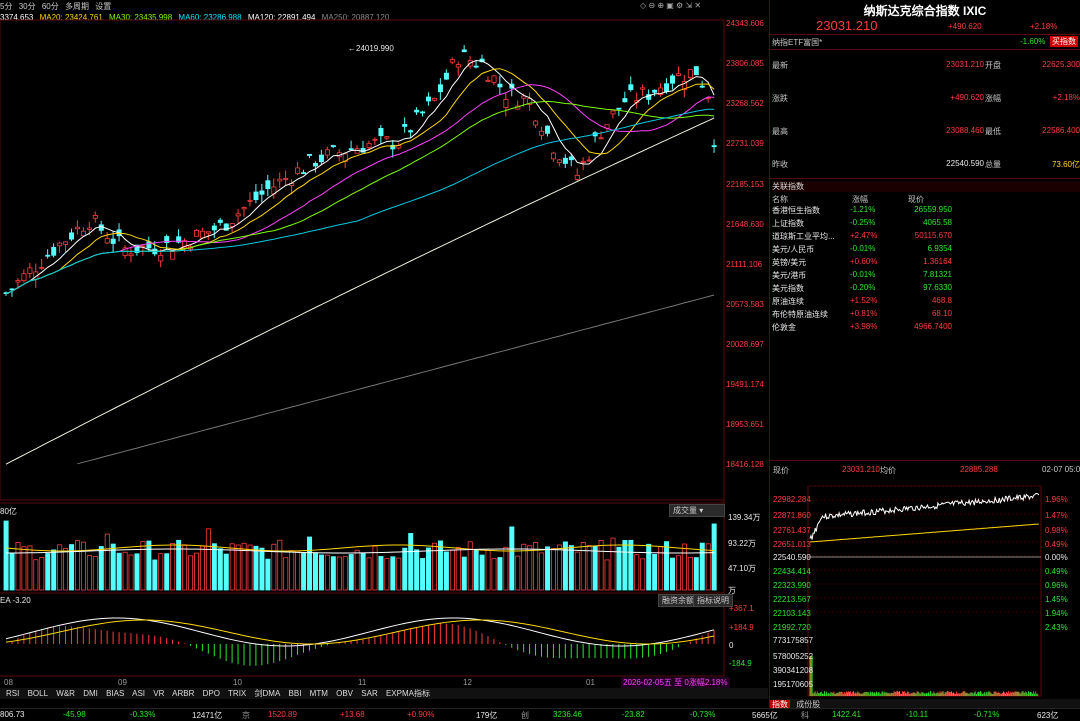 This screenshot has width=1080, height=721. Describe the element at coordinates (925, 276) in the screenshot. I see `related-row: 美元/港币 -0.01% 7.81321` at that location.